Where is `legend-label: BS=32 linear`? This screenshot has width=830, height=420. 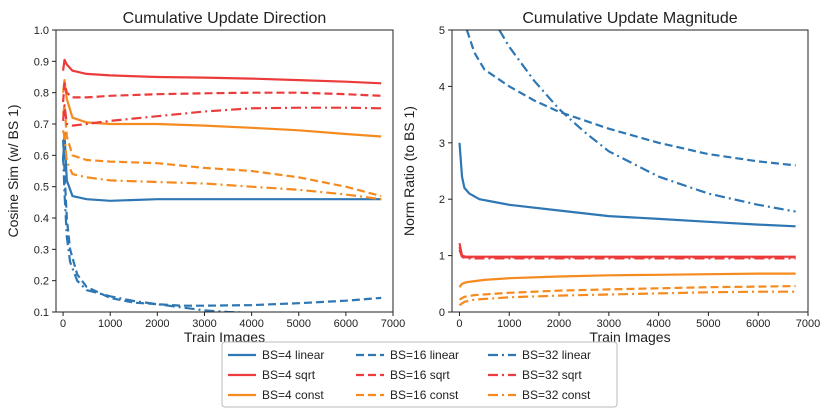 legend-label: BS=32 linear is located at coordinates (556, 355).